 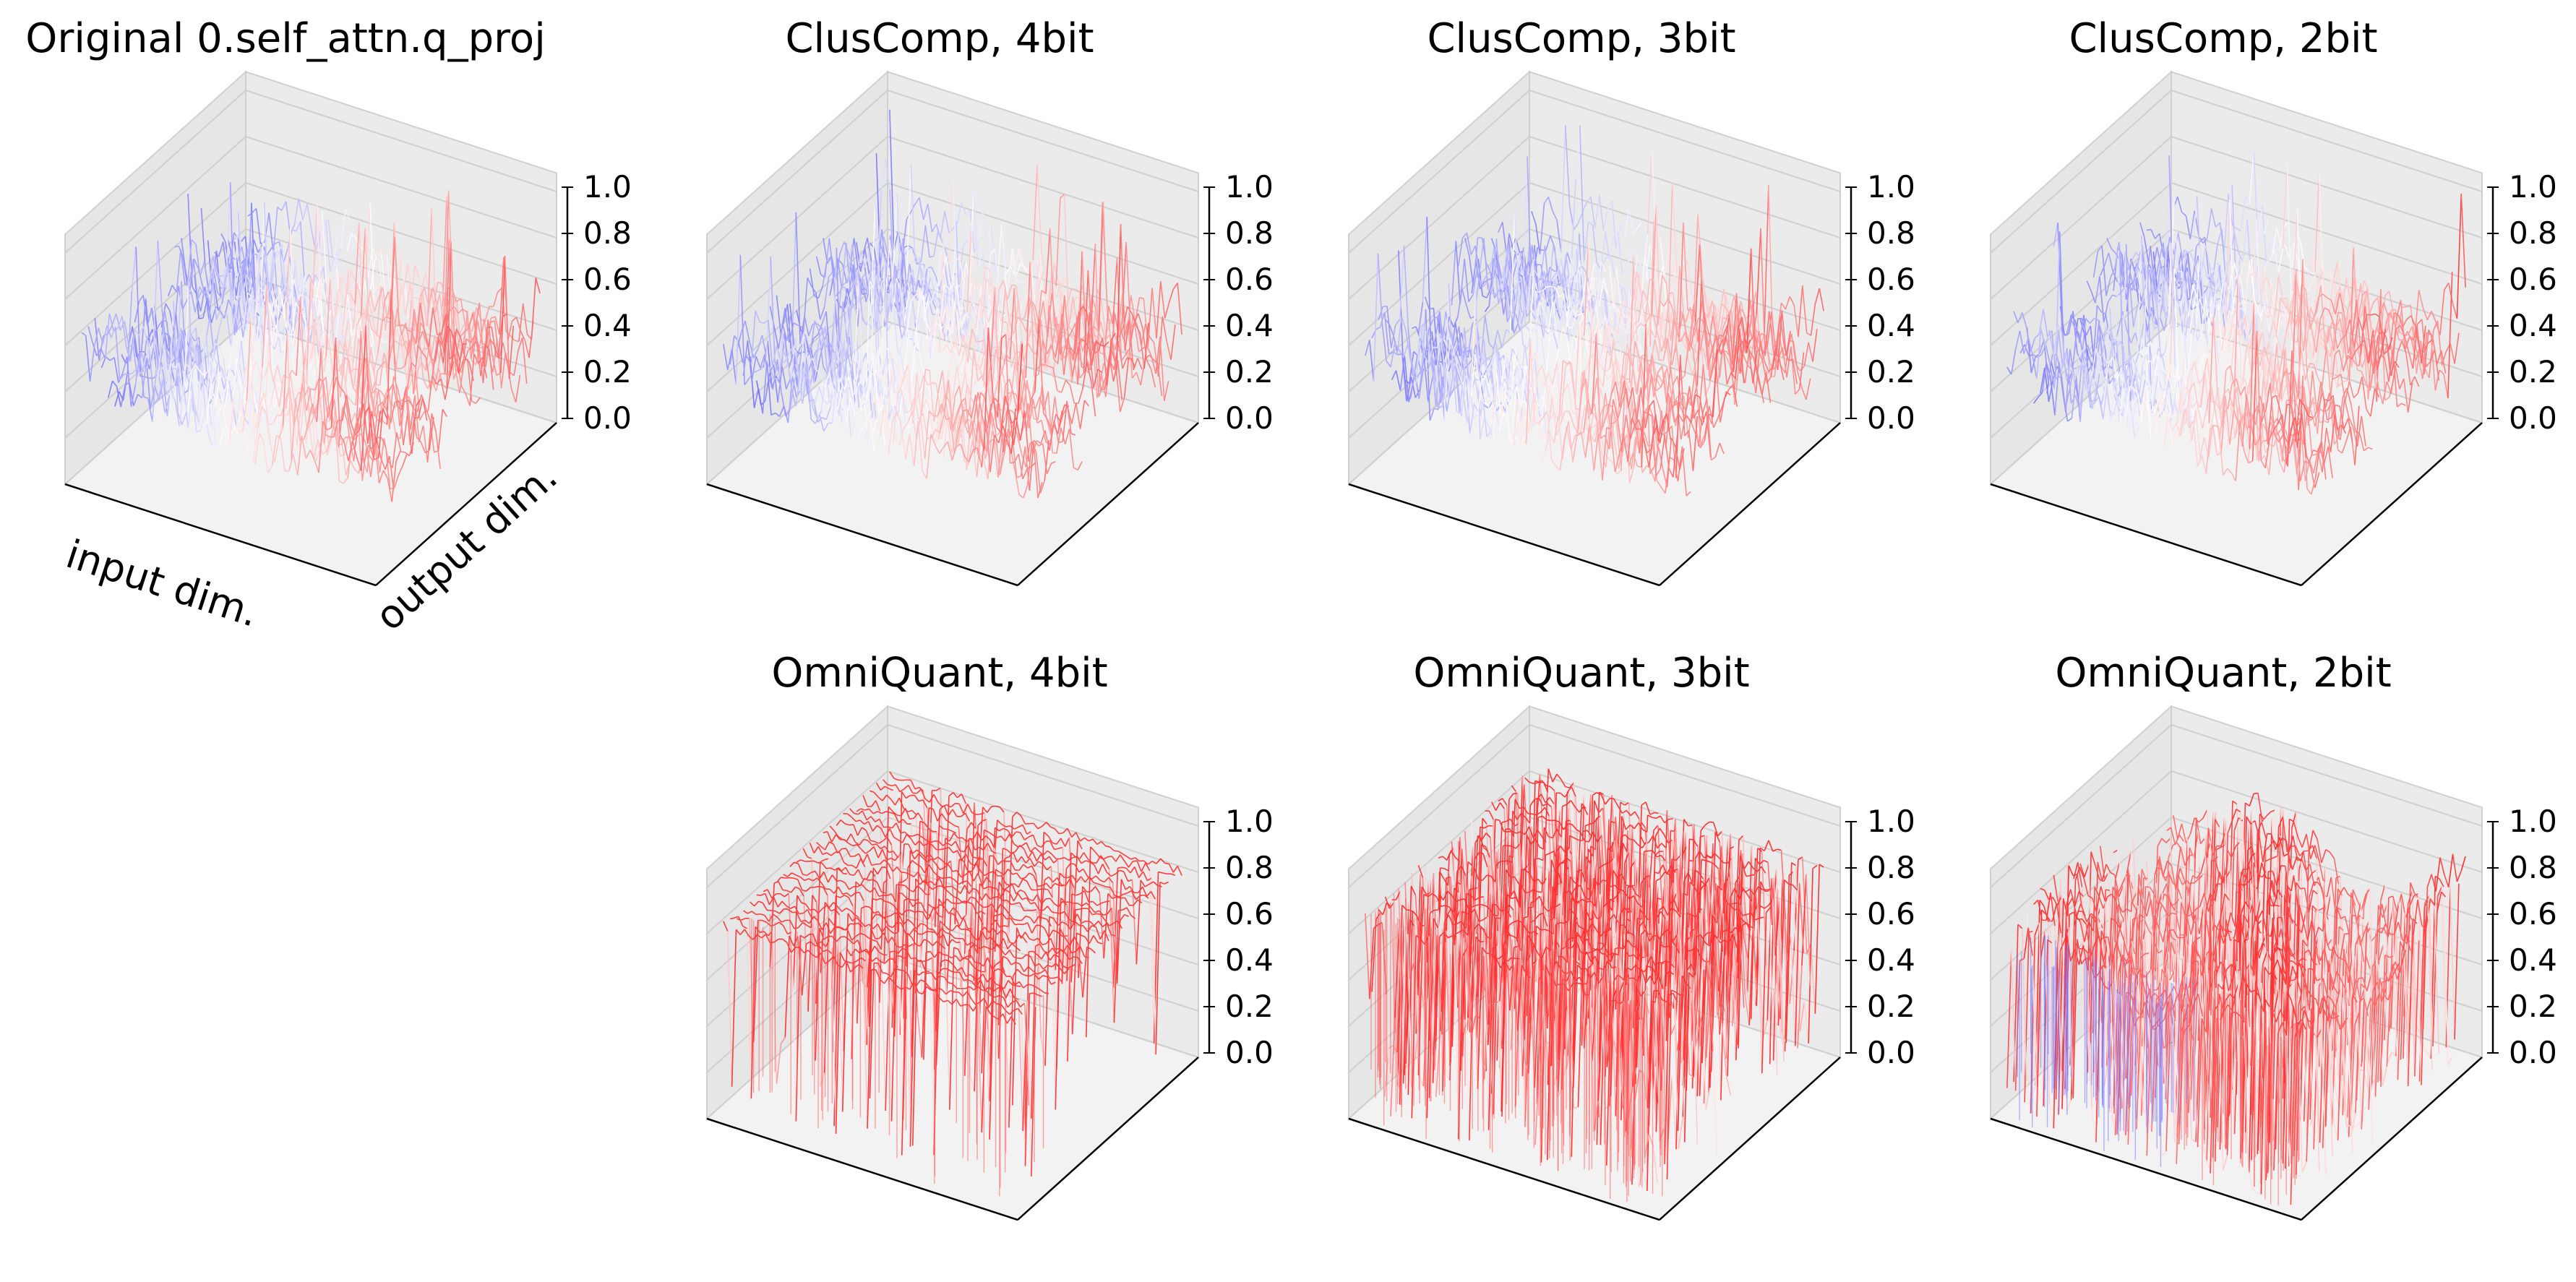 What do you see at coordinates (1581, 673) in the screenshot?
I see `subplot-title: OmniQuant, 3bit` at bounding box center [1581, 673].